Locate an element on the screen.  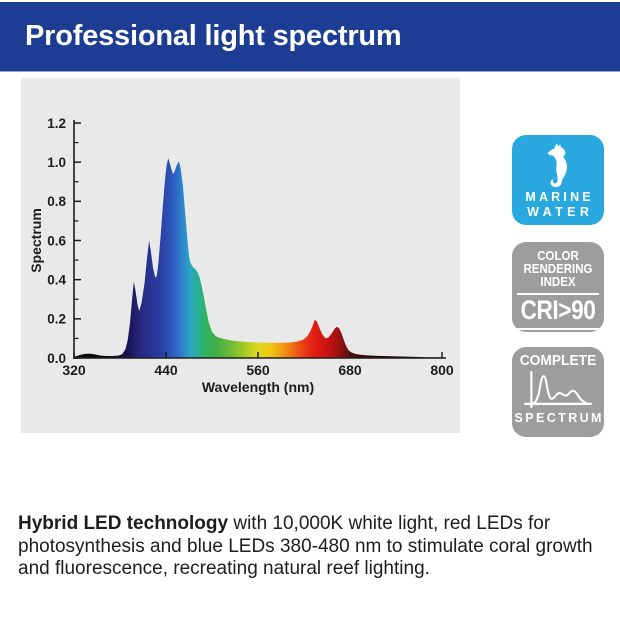
badge-complete-spectrum: COMPLETE SPECTRUM is located at coordinates (558, 392).